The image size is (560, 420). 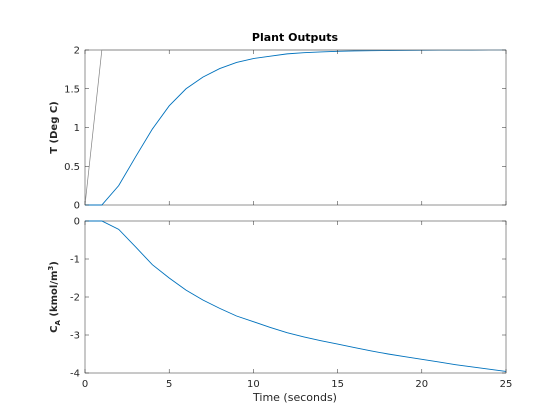 What do you see at coordinates (85, 384) in the screenshot?
I see `bottom-x-tick-label-0: 0` at bounding box center [85, 384].